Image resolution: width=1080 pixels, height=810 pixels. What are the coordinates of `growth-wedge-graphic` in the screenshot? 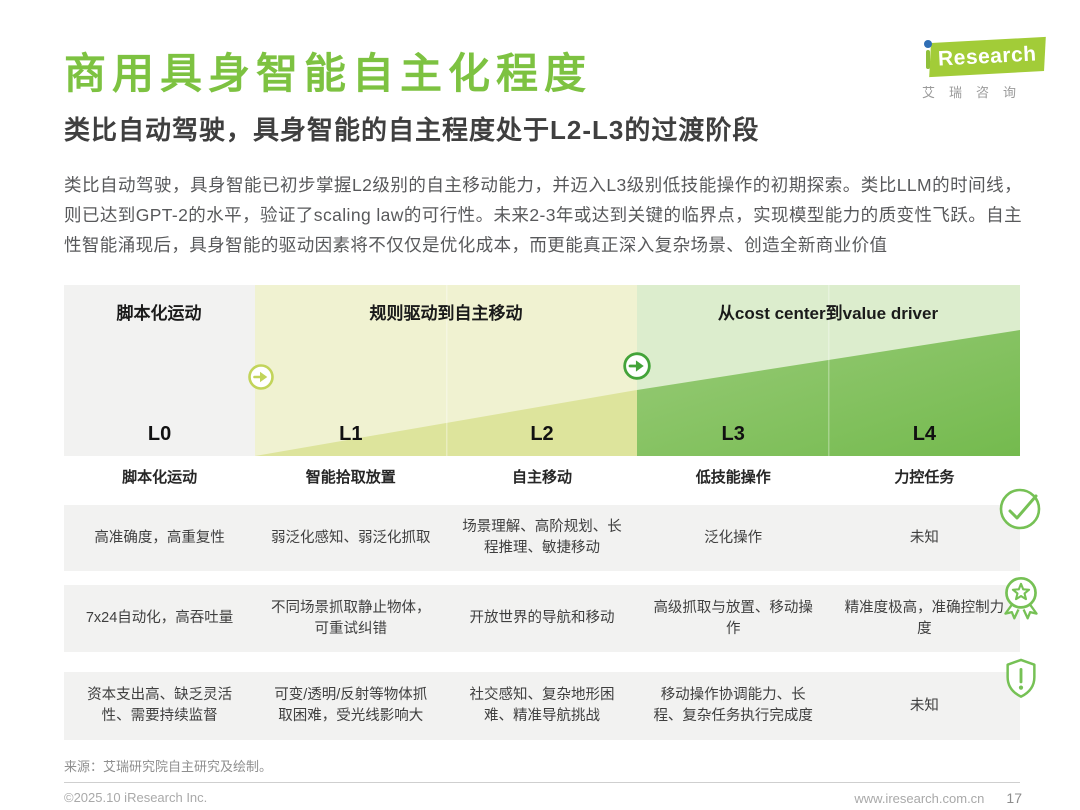 It's located at (637, 370).